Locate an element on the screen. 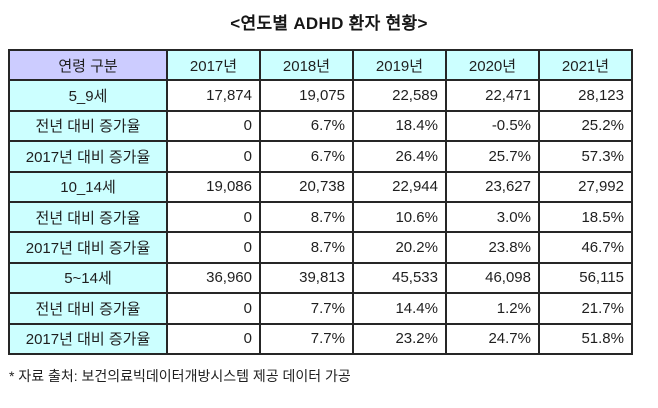 The height and width of the screenshot is (408, 658). cell-value: 39,813 is located at coordinates (306, 278).